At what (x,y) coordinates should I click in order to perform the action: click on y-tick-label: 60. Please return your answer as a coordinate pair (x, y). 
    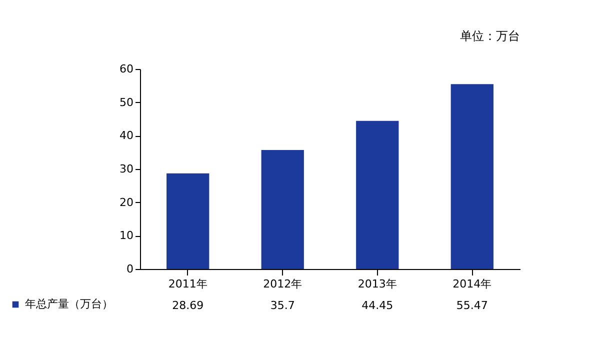
    Looking at the image, I should click on (127, 69).